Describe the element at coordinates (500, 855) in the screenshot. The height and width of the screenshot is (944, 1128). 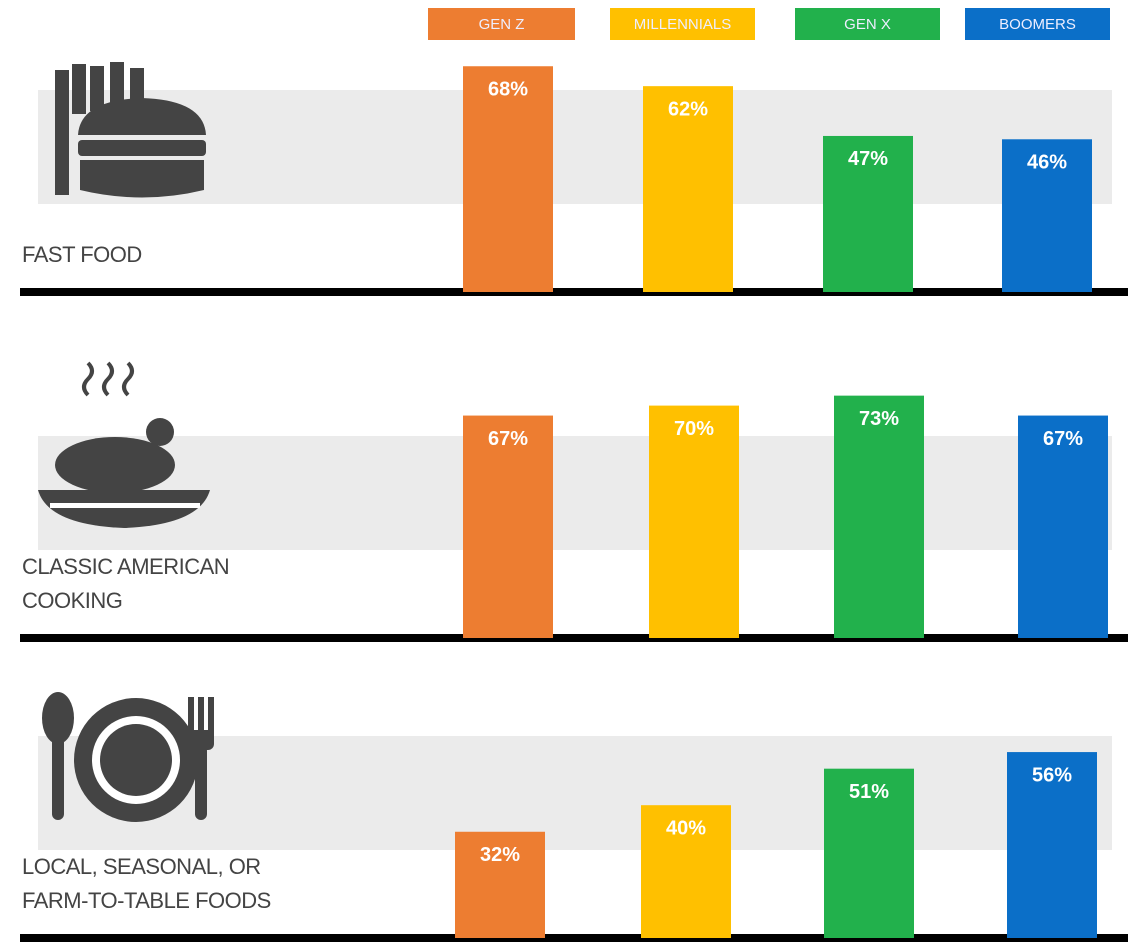
I see `value-label: 32%` at that location.